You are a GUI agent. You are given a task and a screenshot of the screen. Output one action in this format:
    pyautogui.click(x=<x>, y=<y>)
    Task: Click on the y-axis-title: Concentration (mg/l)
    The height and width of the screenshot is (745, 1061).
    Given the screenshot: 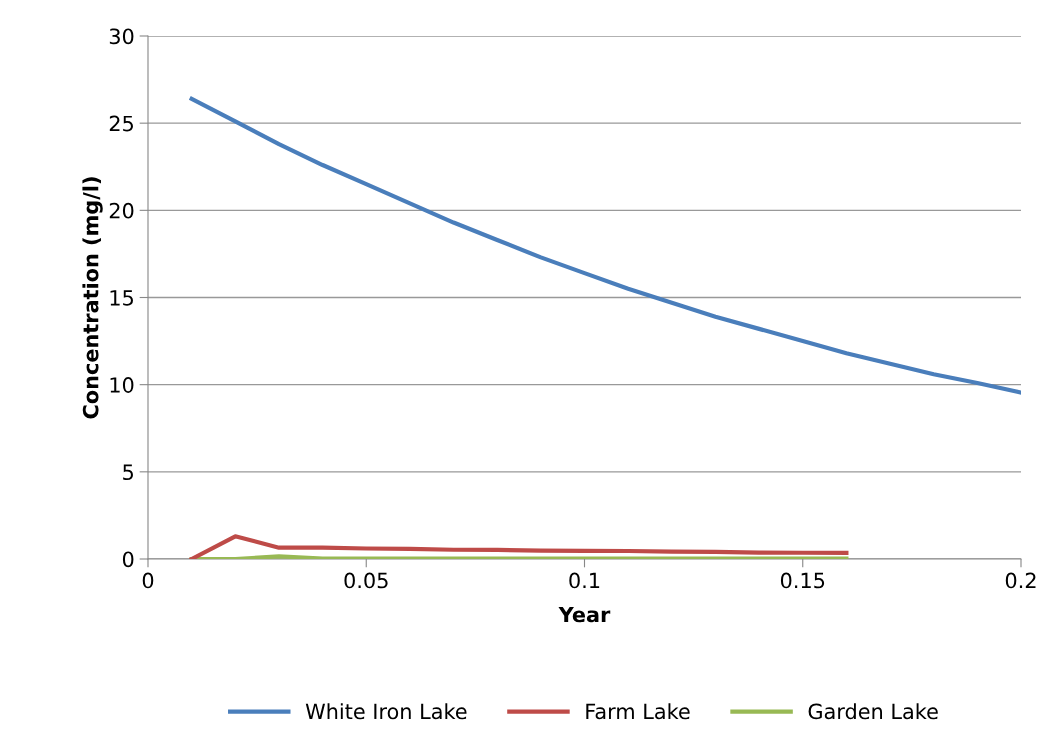 What is the action you would take?
    pyautogui.click(x=92, y=298)
    